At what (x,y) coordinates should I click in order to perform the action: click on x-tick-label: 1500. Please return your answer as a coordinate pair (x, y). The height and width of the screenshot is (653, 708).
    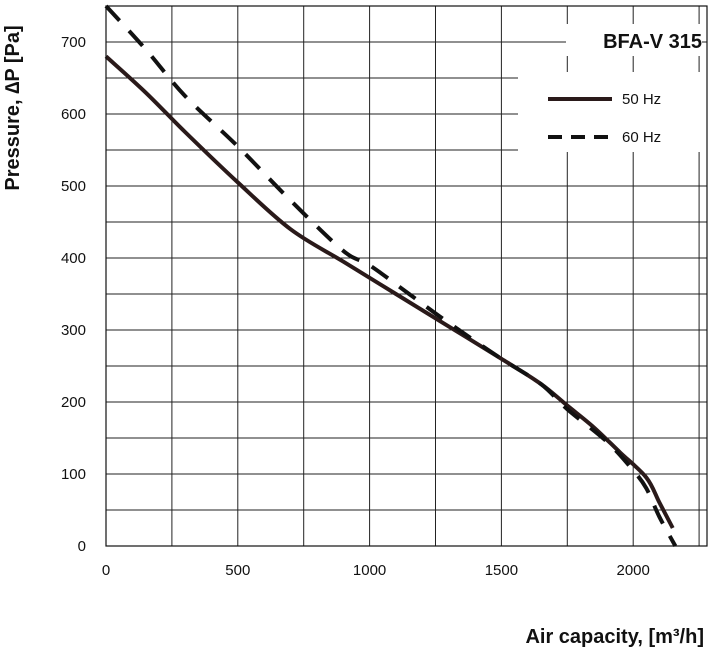
    Looking at the image, I should click on (501, 570).